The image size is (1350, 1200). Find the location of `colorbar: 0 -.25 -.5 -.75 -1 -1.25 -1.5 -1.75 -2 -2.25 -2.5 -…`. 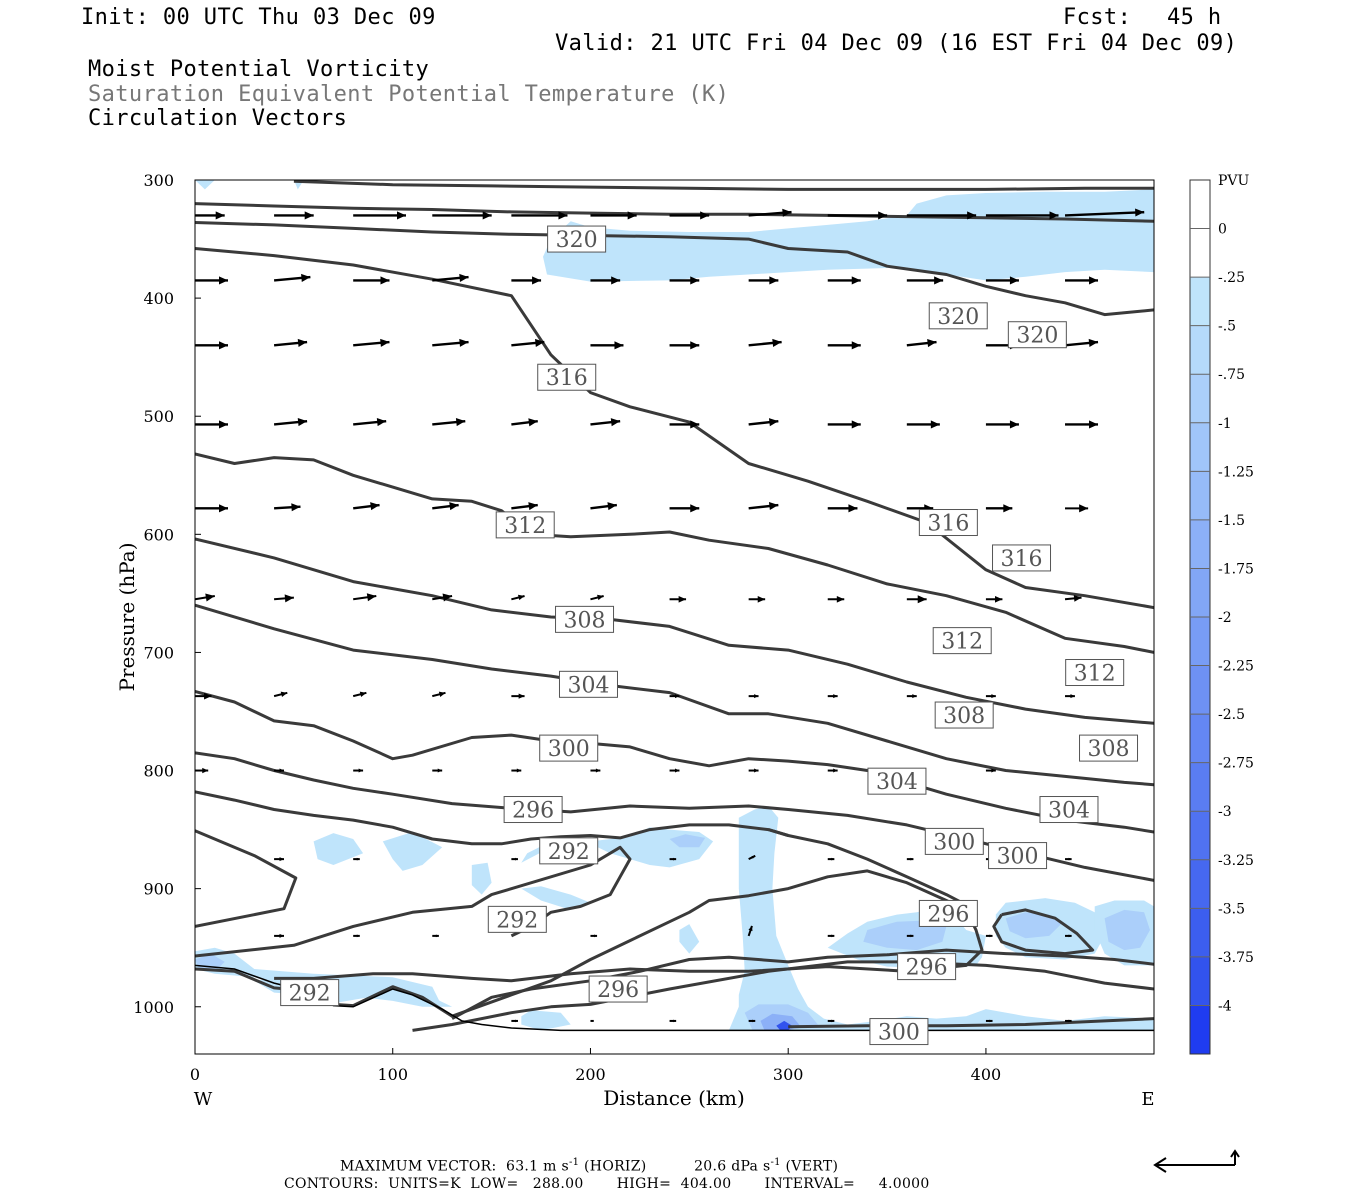

colorbar: 0 -.25 -.5 -.75 -1 -1.25 -1.5 -1.75 -2 -2.25 -2.5 -… is located at coordinates (1221, 617).